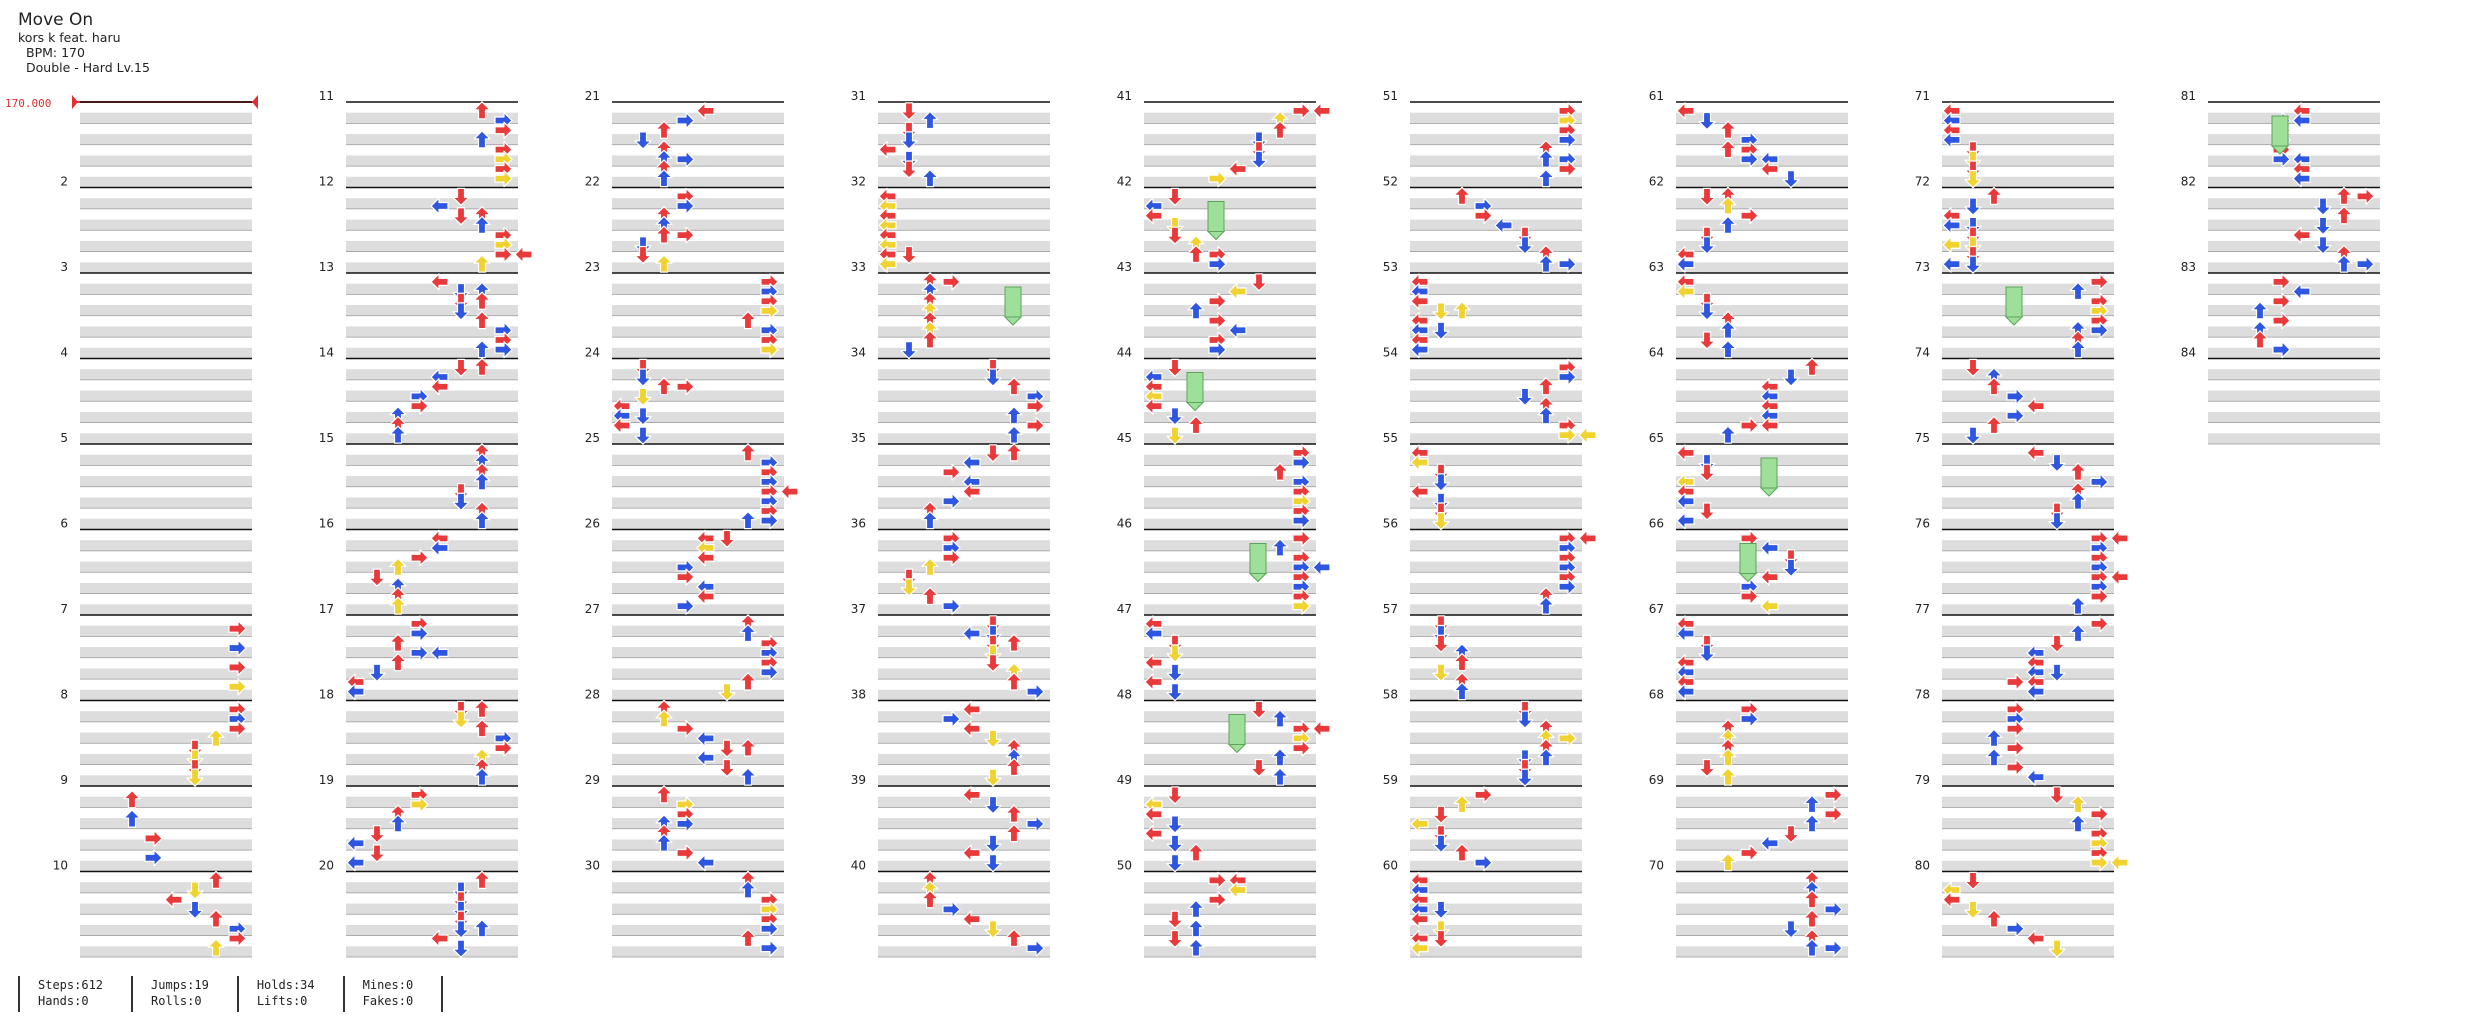  I want to click on measure-block: 14, so click(418, 395).